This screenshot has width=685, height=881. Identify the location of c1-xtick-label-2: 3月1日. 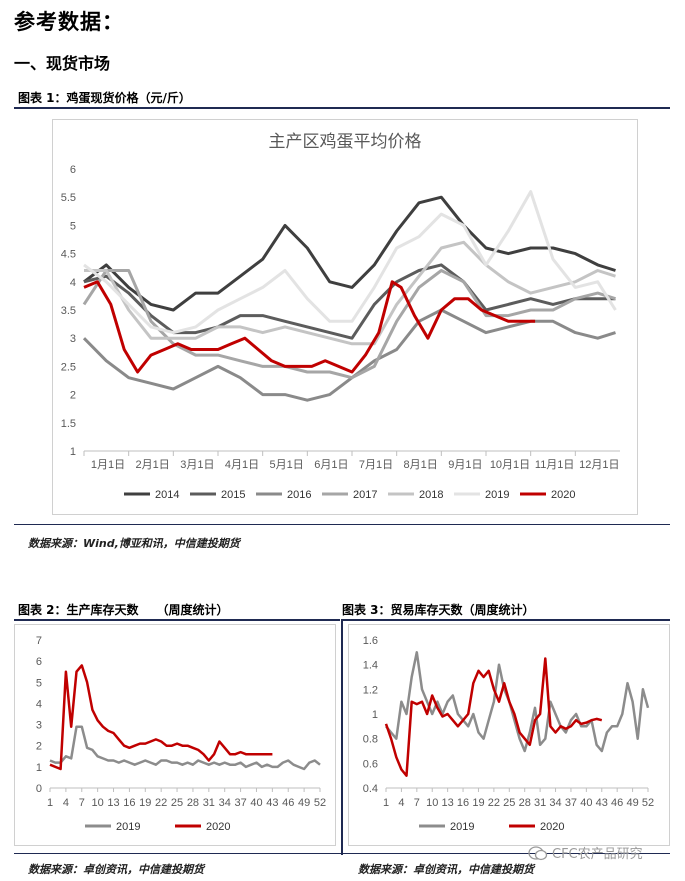
(197, 465).